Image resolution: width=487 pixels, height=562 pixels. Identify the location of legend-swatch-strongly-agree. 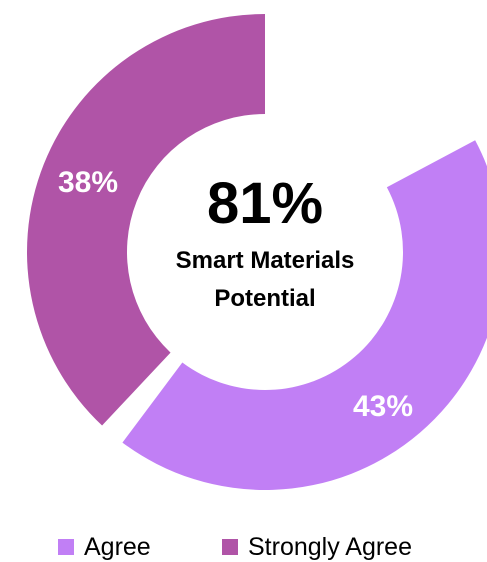
(230, 547).